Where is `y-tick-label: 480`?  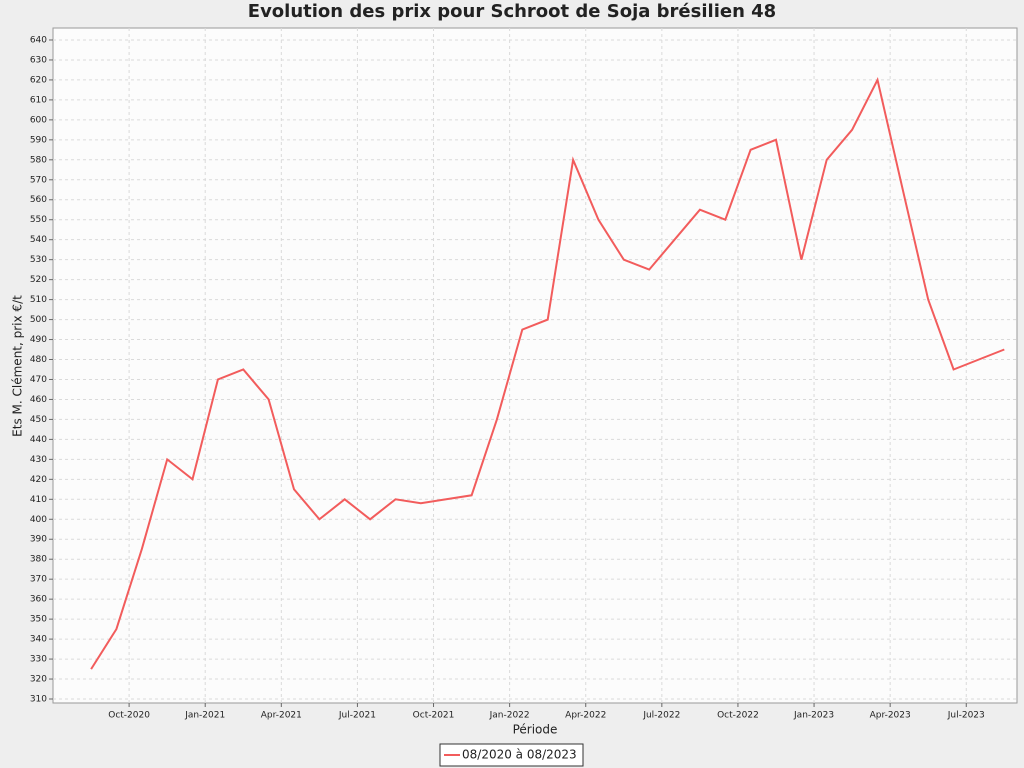
y-tick-label: 480 is located at coordinates (38, 360).